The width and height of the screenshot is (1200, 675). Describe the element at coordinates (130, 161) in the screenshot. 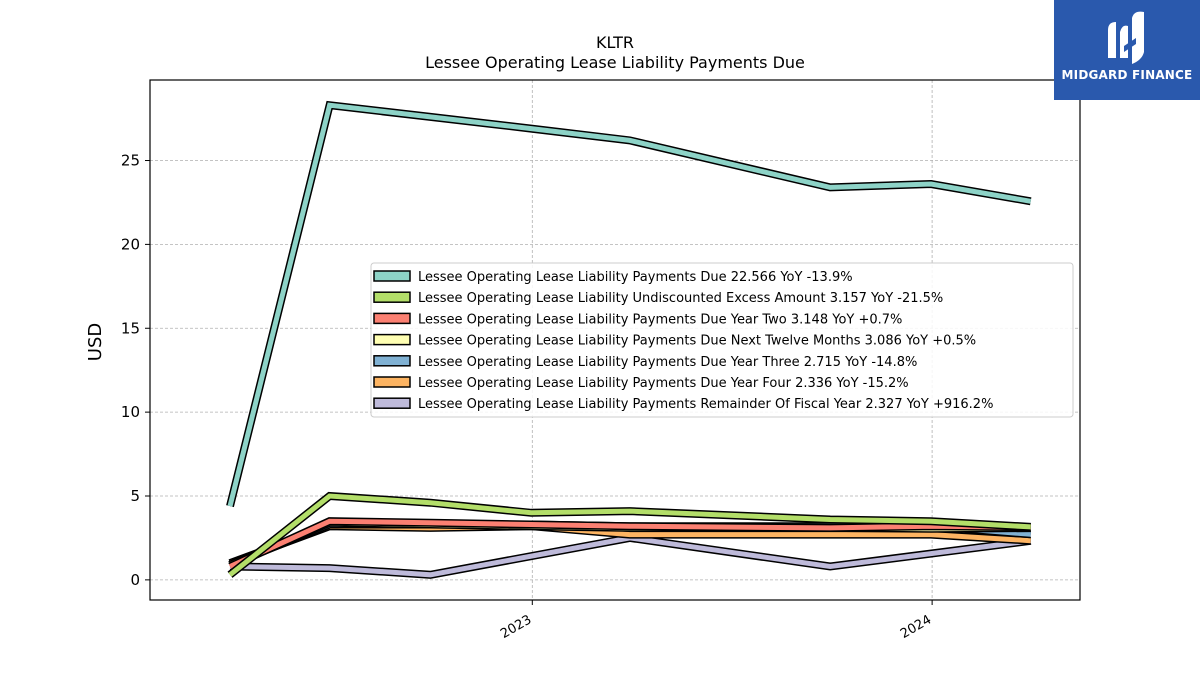

I see `y-tick-label: 25` at that location.